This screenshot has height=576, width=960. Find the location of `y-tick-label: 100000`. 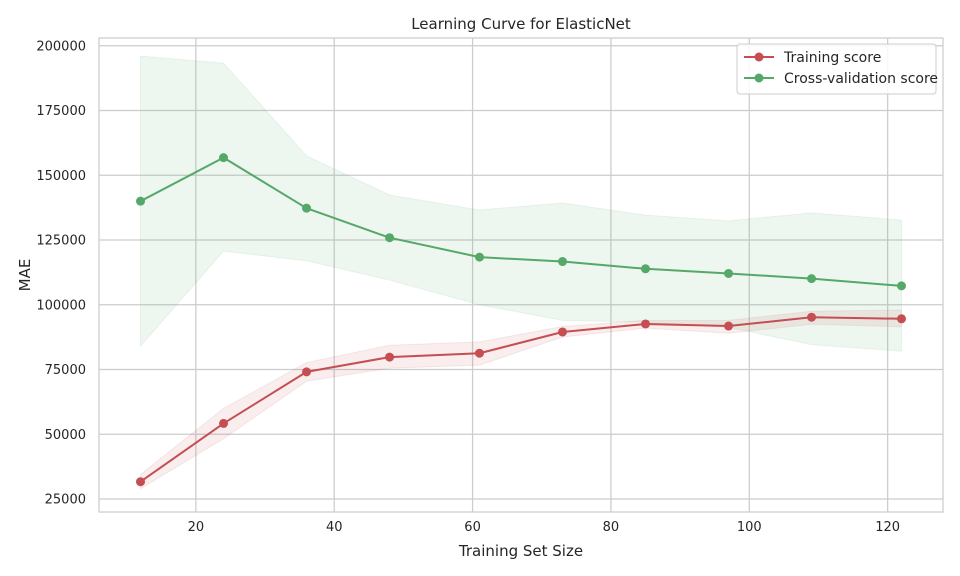

y-tick-label: 100000 is located at coordinates (61, 305).